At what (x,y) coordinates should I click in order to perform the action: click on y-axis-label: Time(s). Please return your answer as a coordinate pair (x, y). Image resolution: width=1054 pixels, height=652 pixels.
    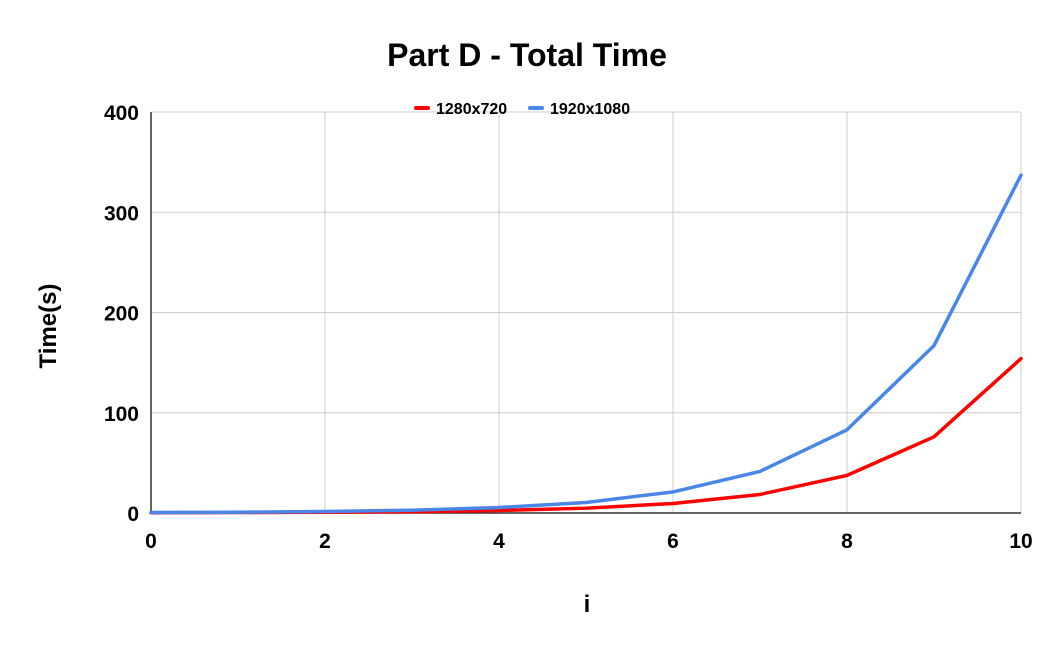
    Looking at the image, I should click on (48, 326).